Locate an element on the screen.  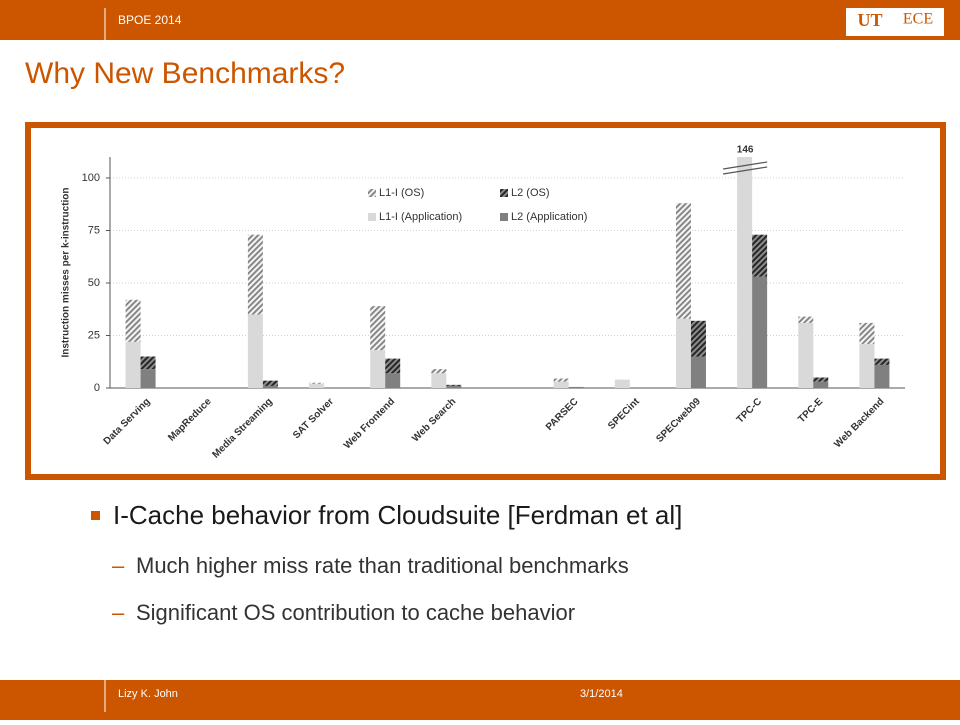
y-axis-label: Instruction misses per k-instruction is located at coordinates (66, 272).